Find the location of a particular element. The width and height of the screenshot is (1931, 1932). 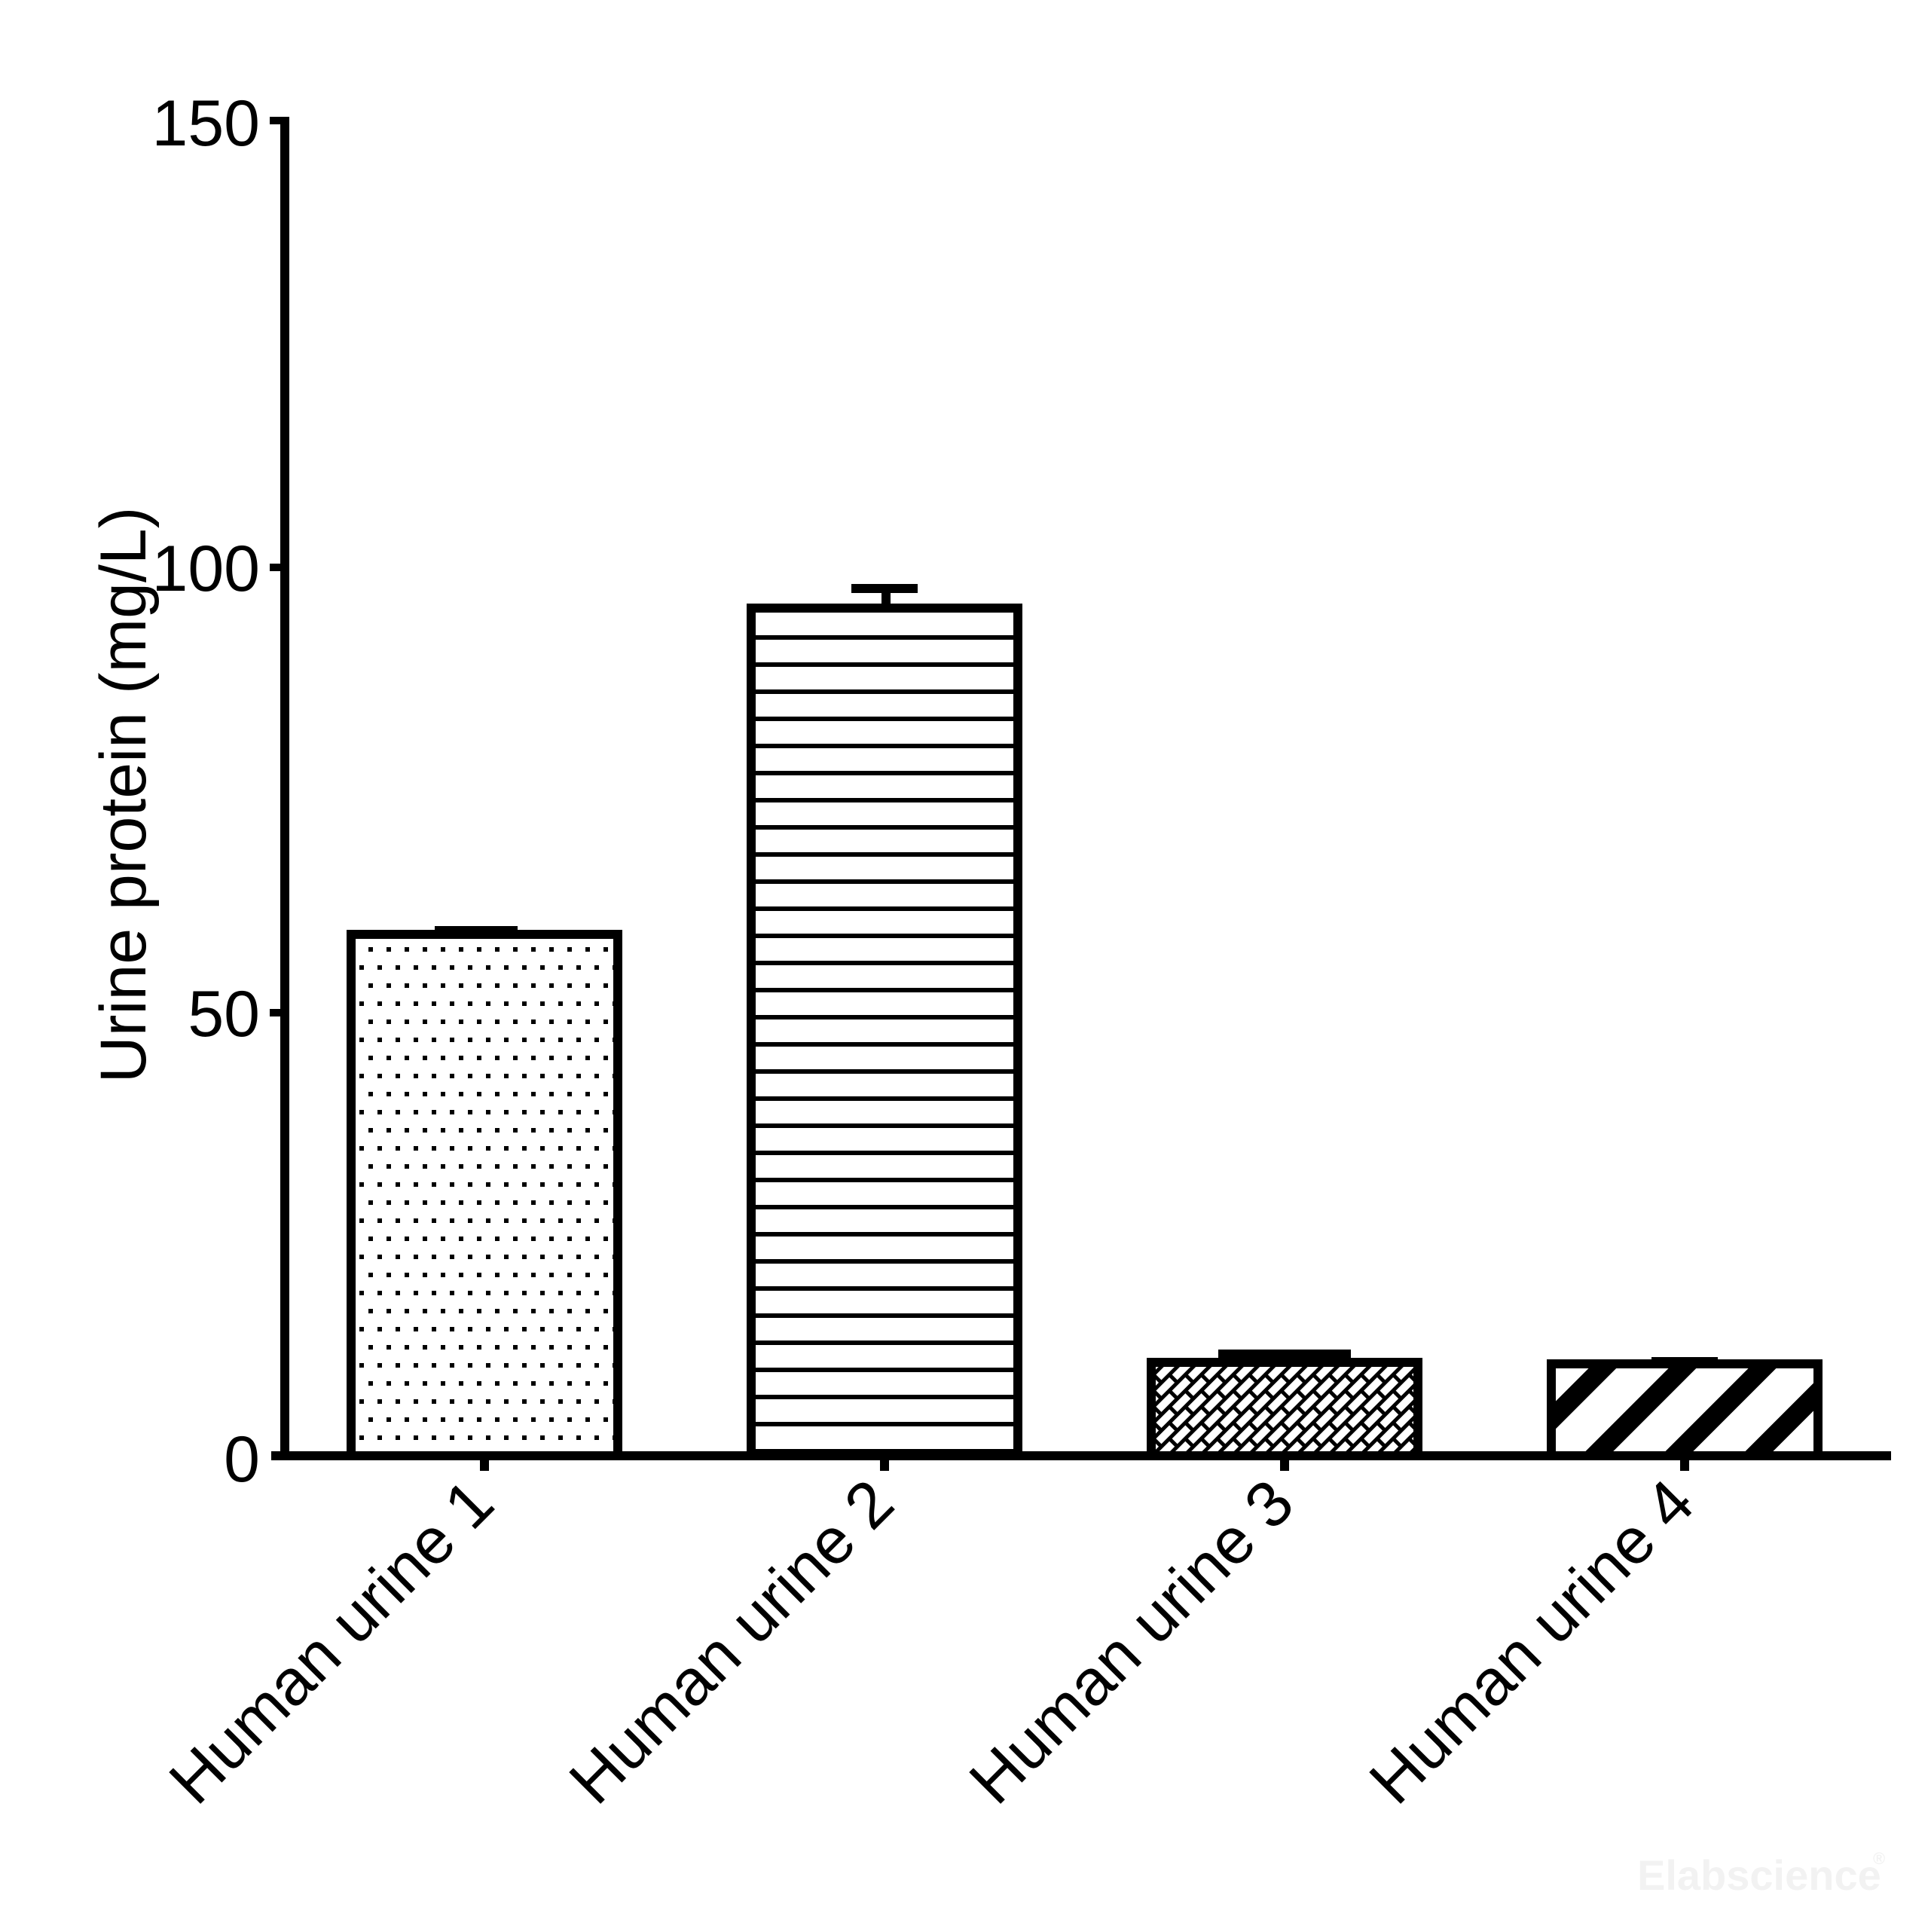

y-axis is located at coordinates (279, 789).